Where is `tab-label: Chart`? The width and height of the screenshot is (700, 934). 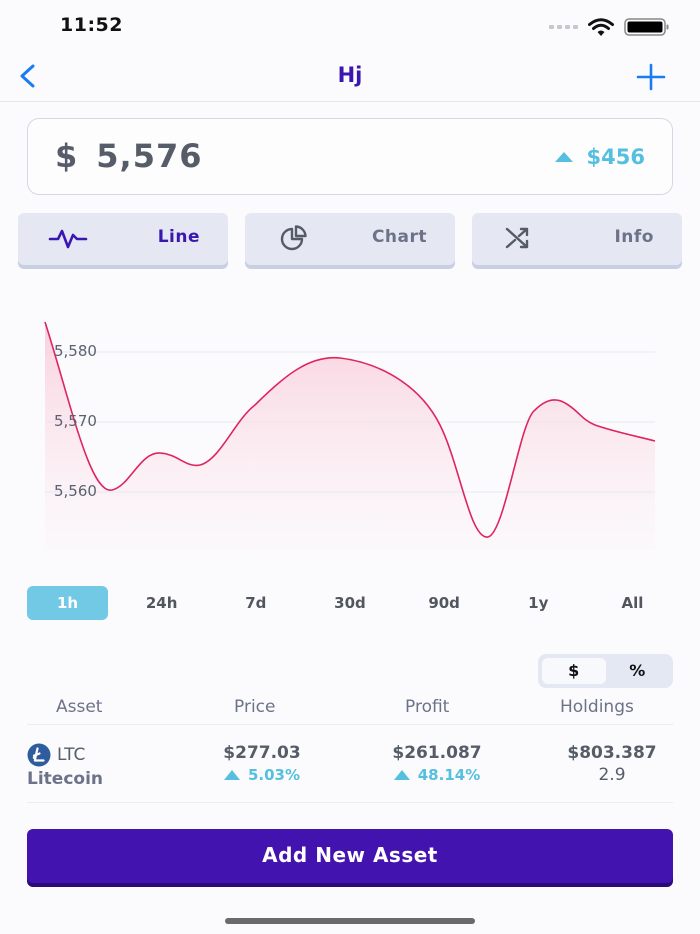
tab-label: Chart is located at coordinates (399, 237).